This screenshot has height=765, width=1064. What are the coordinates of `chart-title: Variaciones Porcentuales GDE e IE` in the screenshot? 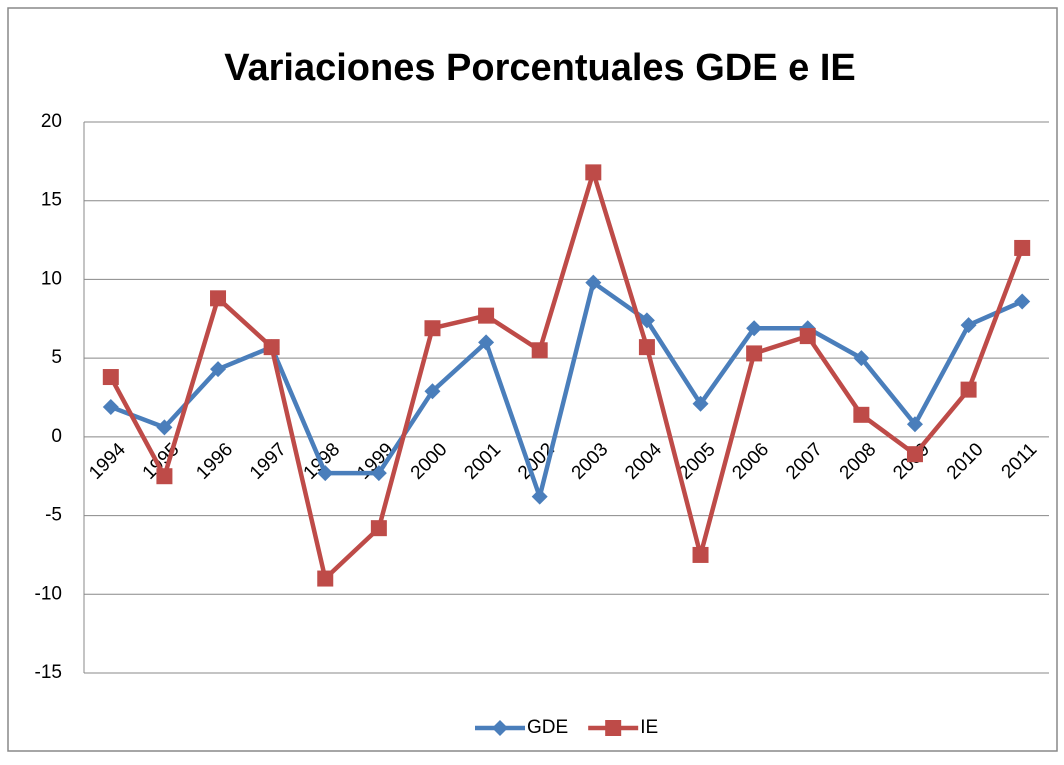 It's located at (540, 68).